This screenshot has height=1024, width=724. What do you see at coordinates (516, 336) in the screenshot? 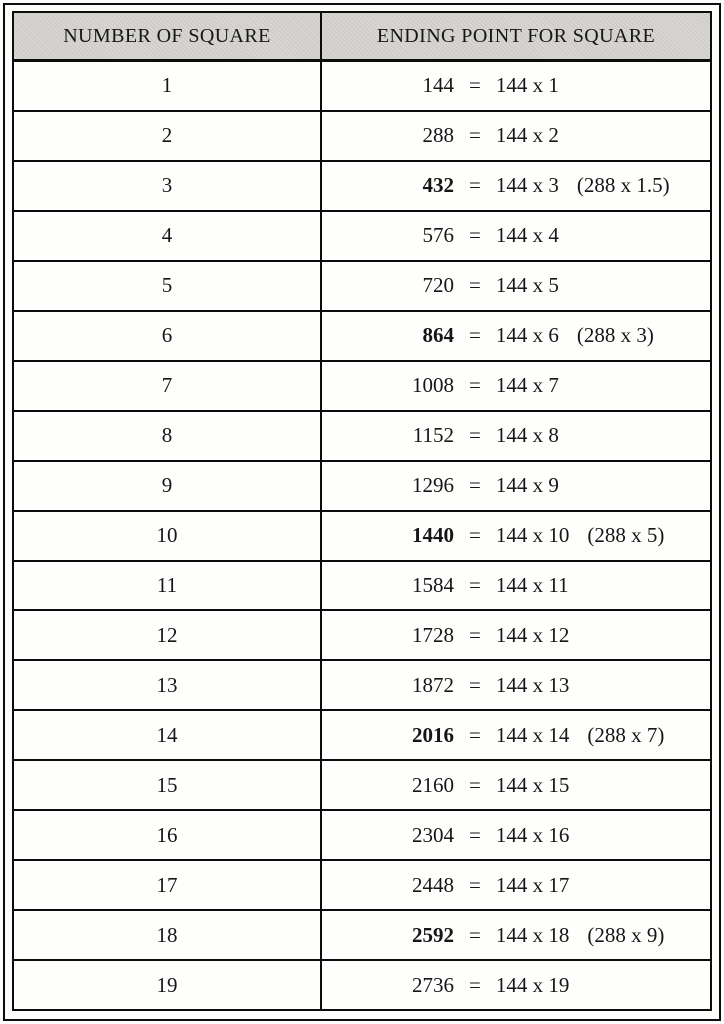
I see `ending-point-cell: 864 = 144 x 6 (288 x 3)` at bounding box center [516, 336].